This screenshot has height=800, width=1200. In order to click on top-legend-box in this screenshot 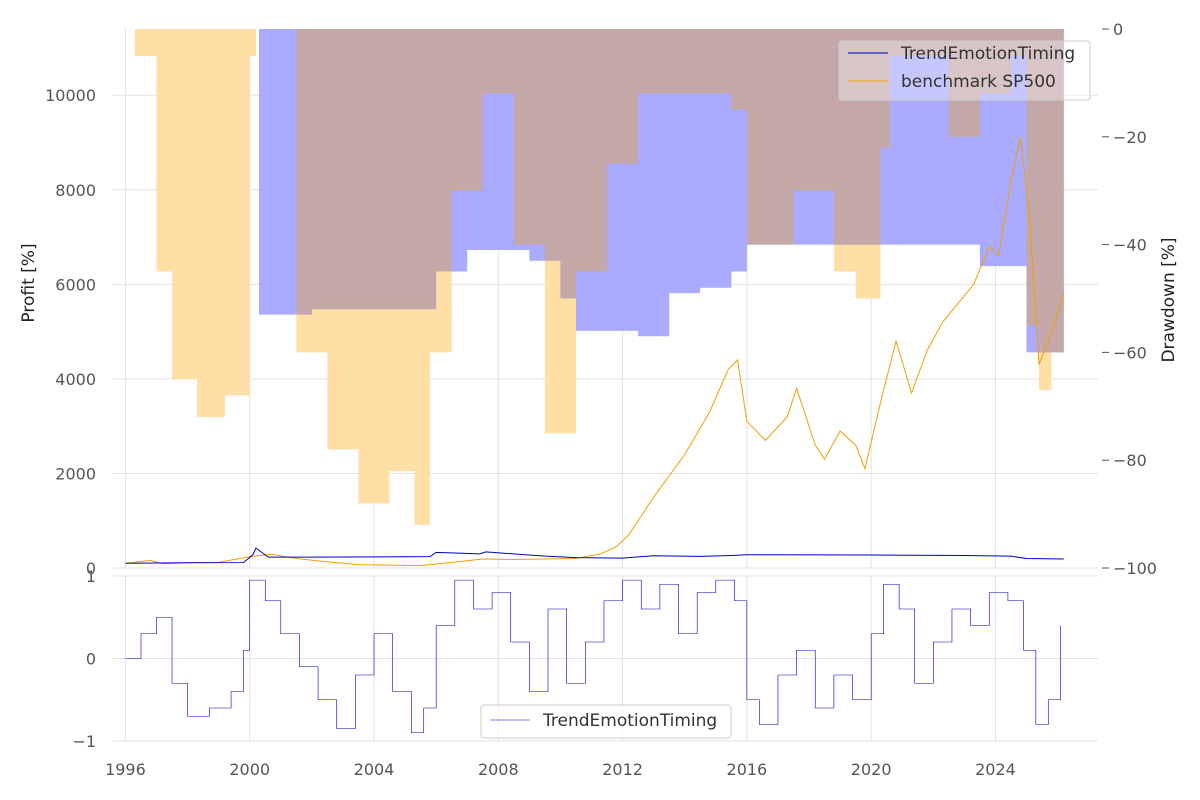, I will do `click(964, 70)`.